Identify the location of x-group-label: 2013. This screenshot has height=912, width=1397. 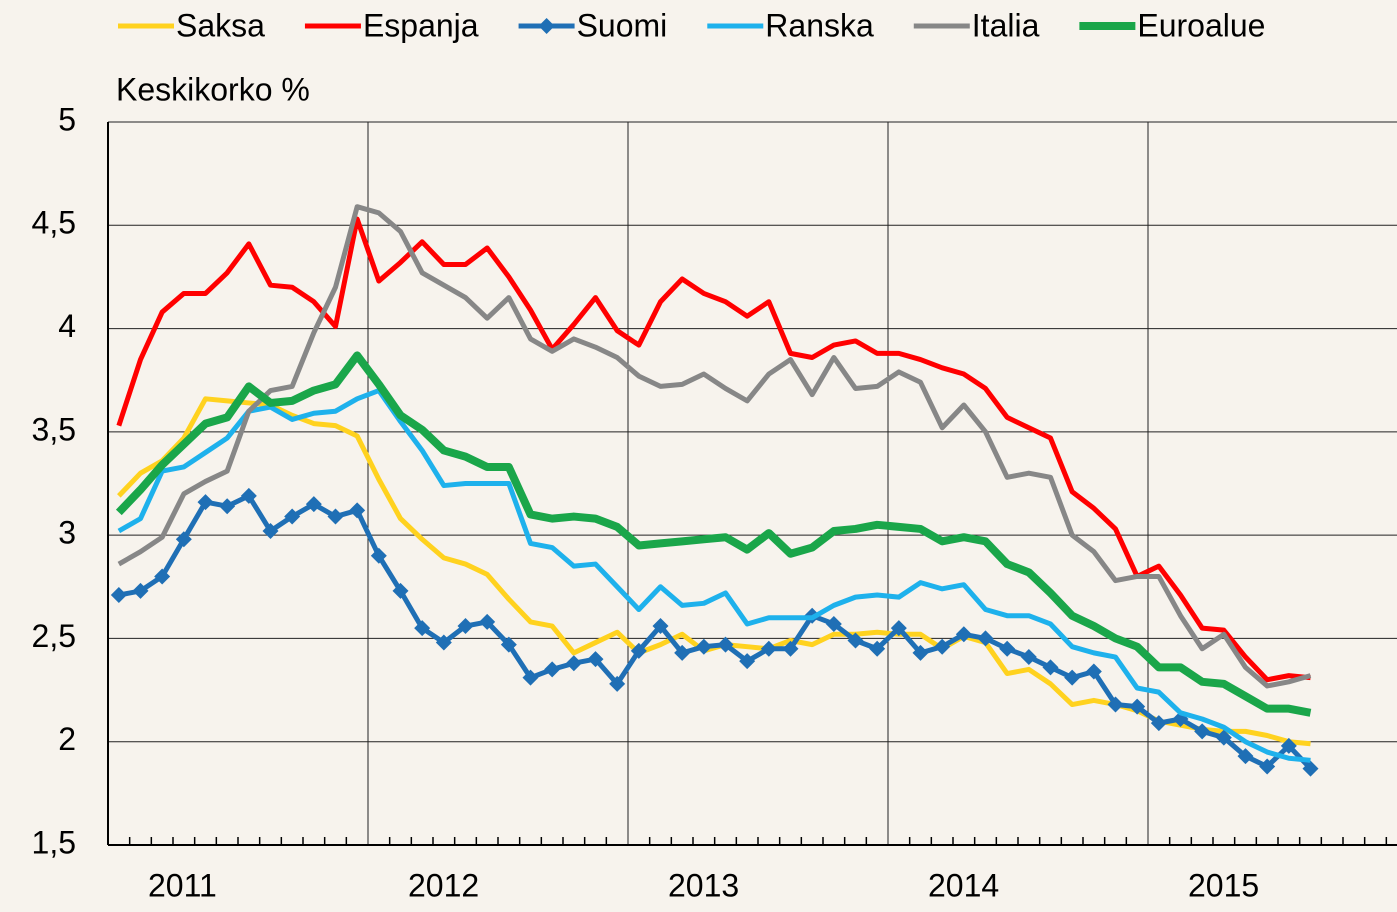
(703, 885).